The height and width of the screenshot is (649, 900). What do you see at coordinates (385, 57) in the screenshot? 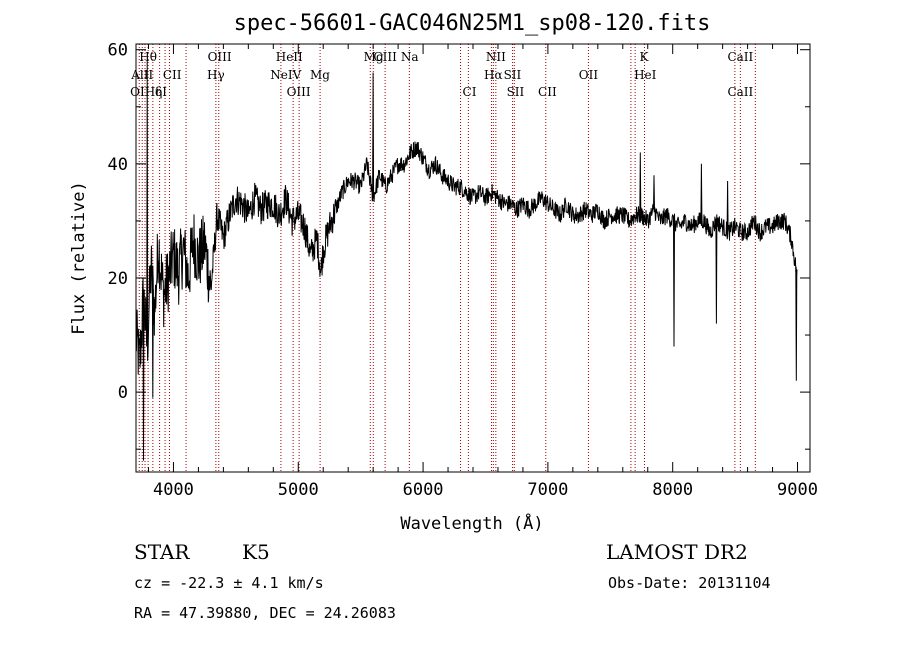
I see `spectral-line-label: CIII` at bounding box center [385, 57].